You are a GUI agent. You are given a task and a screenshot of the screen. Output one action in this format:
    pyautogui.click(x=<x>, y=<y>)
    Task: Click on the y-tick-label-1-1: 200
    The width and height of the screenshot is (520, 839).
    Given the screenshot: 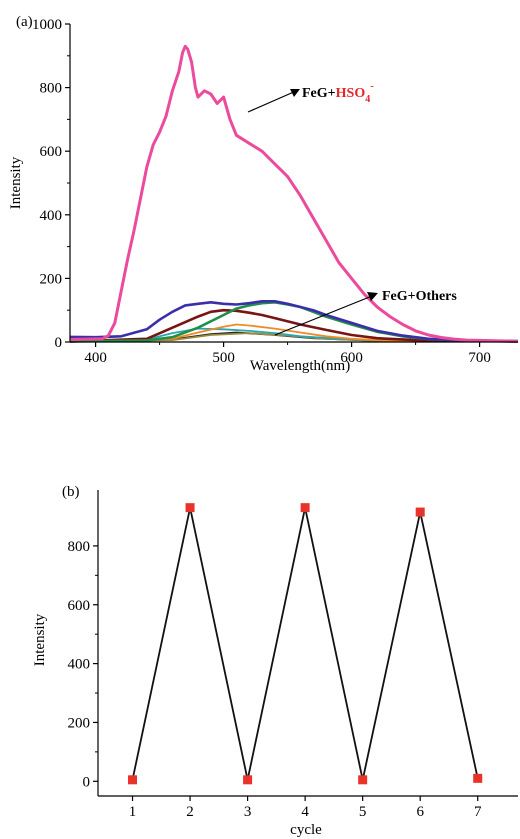 What is the action you would take?
    pyautogui.click(x=79, y=723)
    